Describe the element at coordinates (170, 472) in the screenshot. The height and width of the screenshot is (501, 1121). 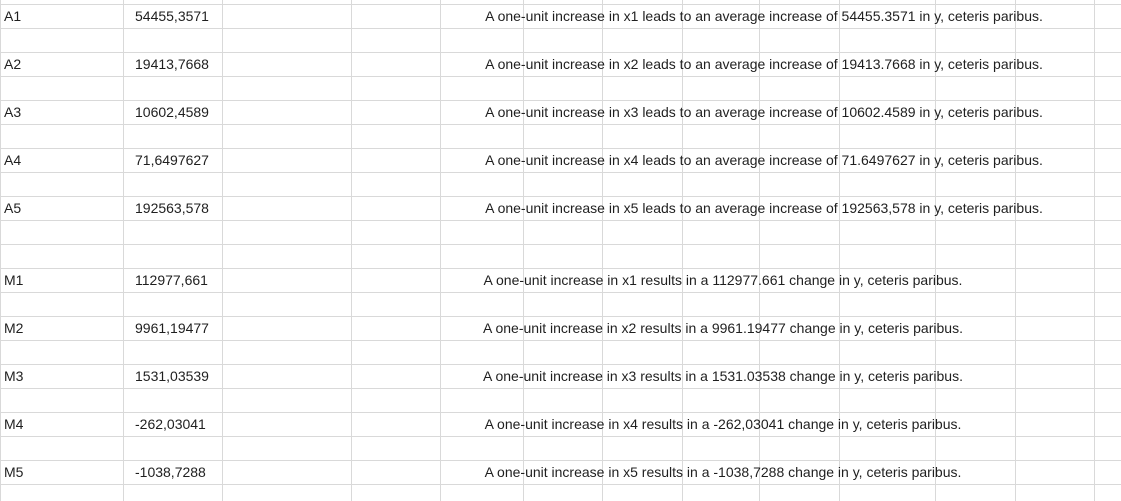
I see `cell-value: -1038,7288` at that location.